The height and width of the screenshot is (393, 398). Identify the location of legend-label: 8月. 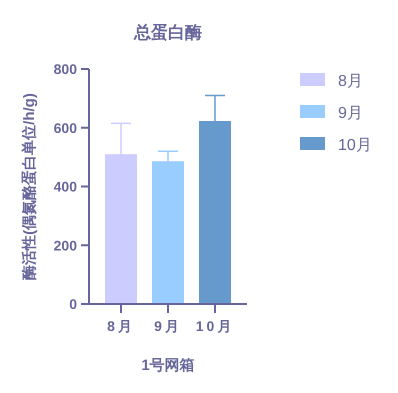
(350, 81).